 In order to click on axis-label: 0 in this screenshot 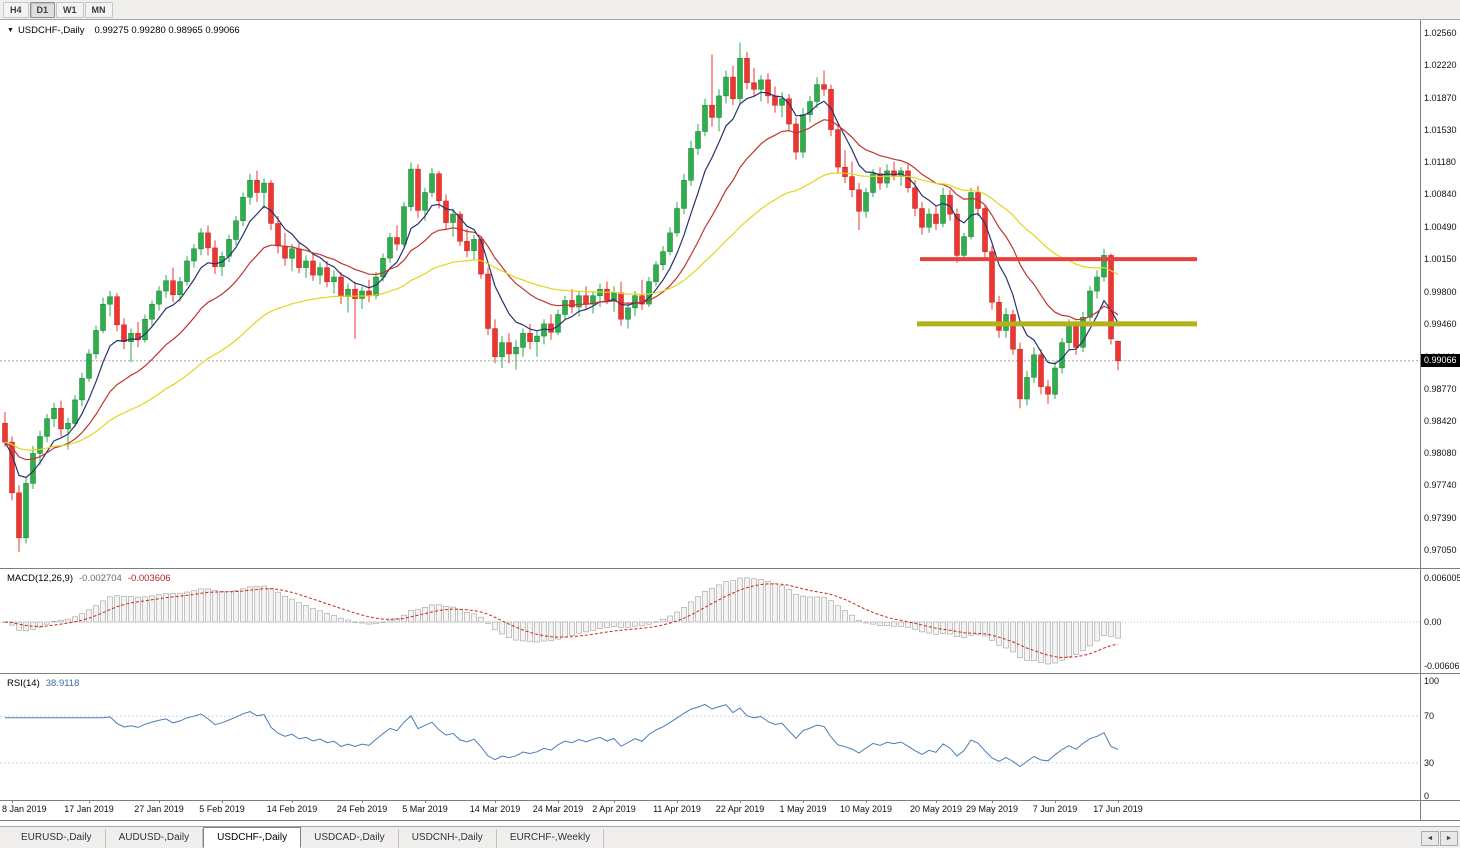, I will do `click(1427, 796)`.